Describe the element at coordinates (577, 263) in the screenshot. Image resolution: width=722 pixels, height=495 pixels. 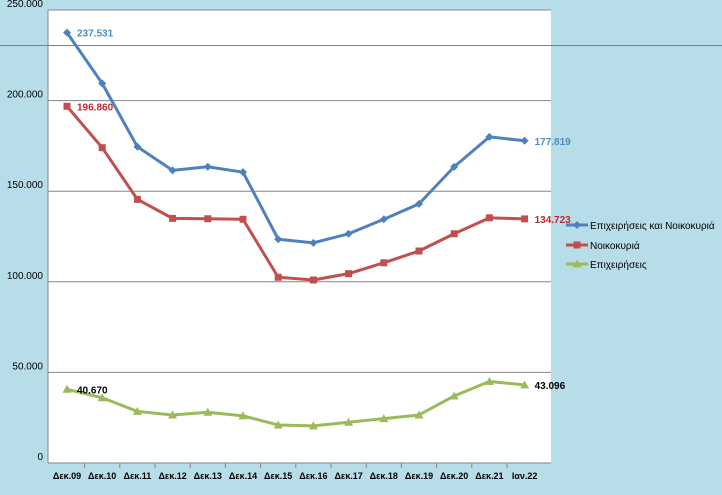
I see `legend-triangle-marker` at that location.